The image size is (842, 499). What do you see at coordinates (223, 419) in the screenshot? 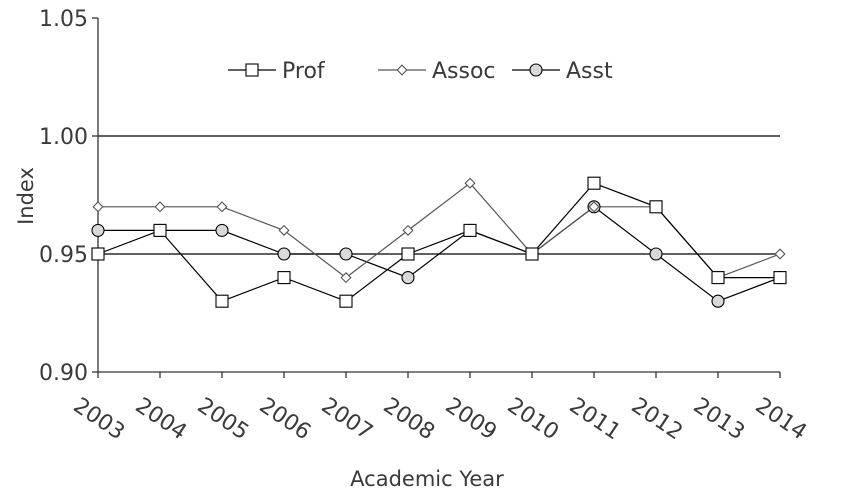
I see `x-tick-label: 2005` at bounding box center [223, 419].